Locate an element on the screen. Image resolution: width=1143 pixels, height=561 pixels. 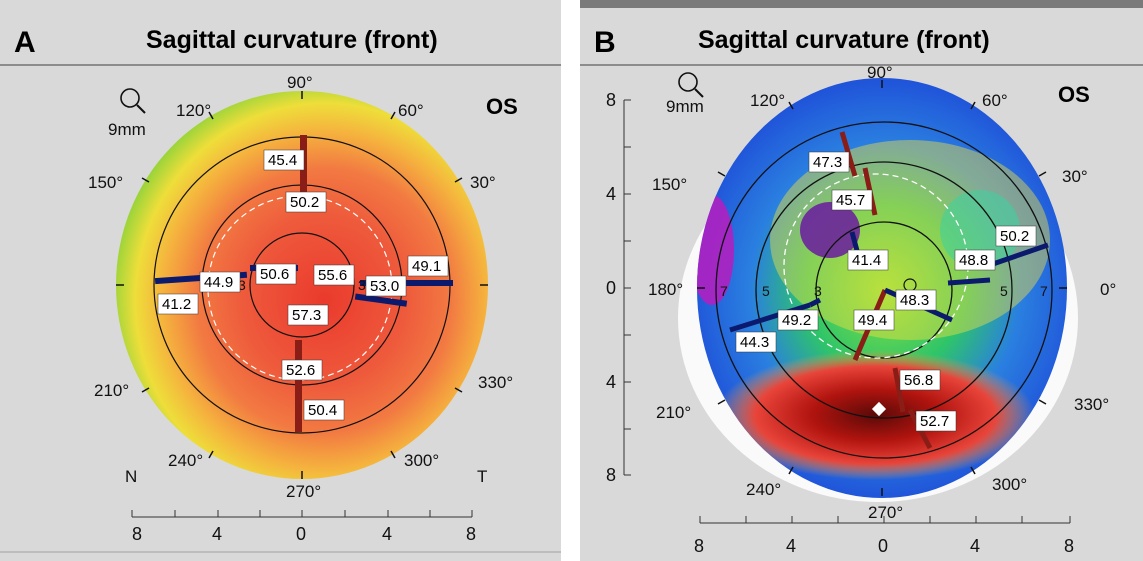
value-label: 44.3 is located at coordinates (754, 342).